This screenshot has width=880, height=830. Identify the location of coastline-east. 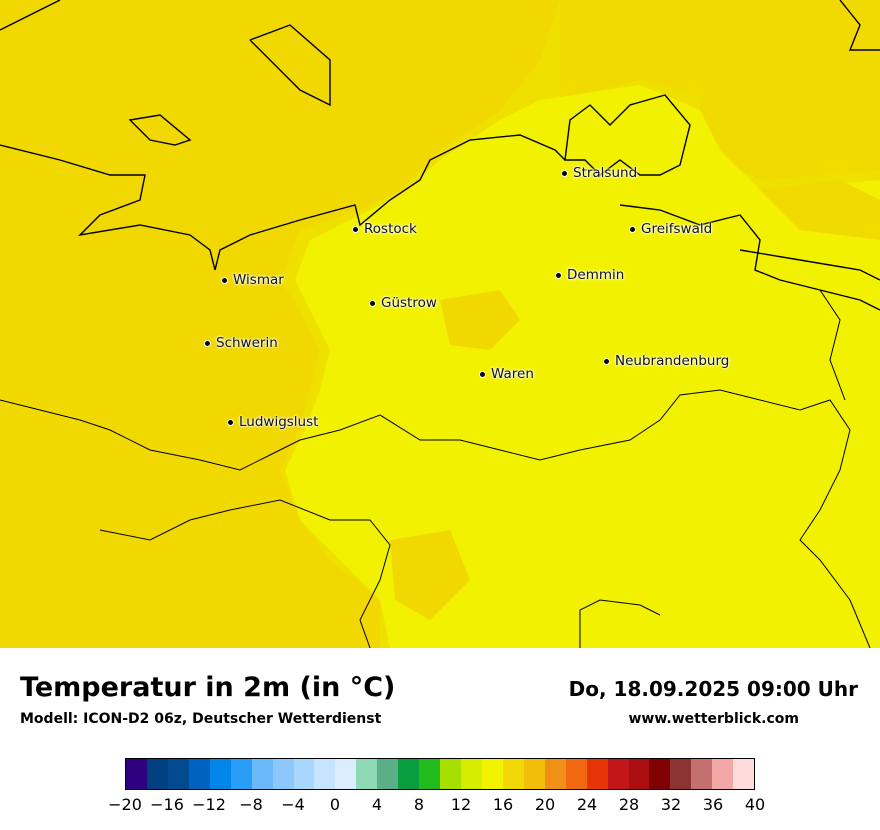
(749, 257).